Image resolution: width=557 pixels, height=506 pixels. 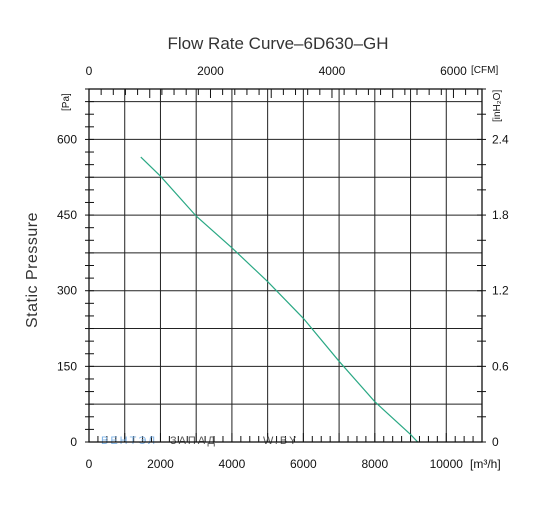 I want to click on x-bottom-tick-label: 4000, so click(x=232, y=464).